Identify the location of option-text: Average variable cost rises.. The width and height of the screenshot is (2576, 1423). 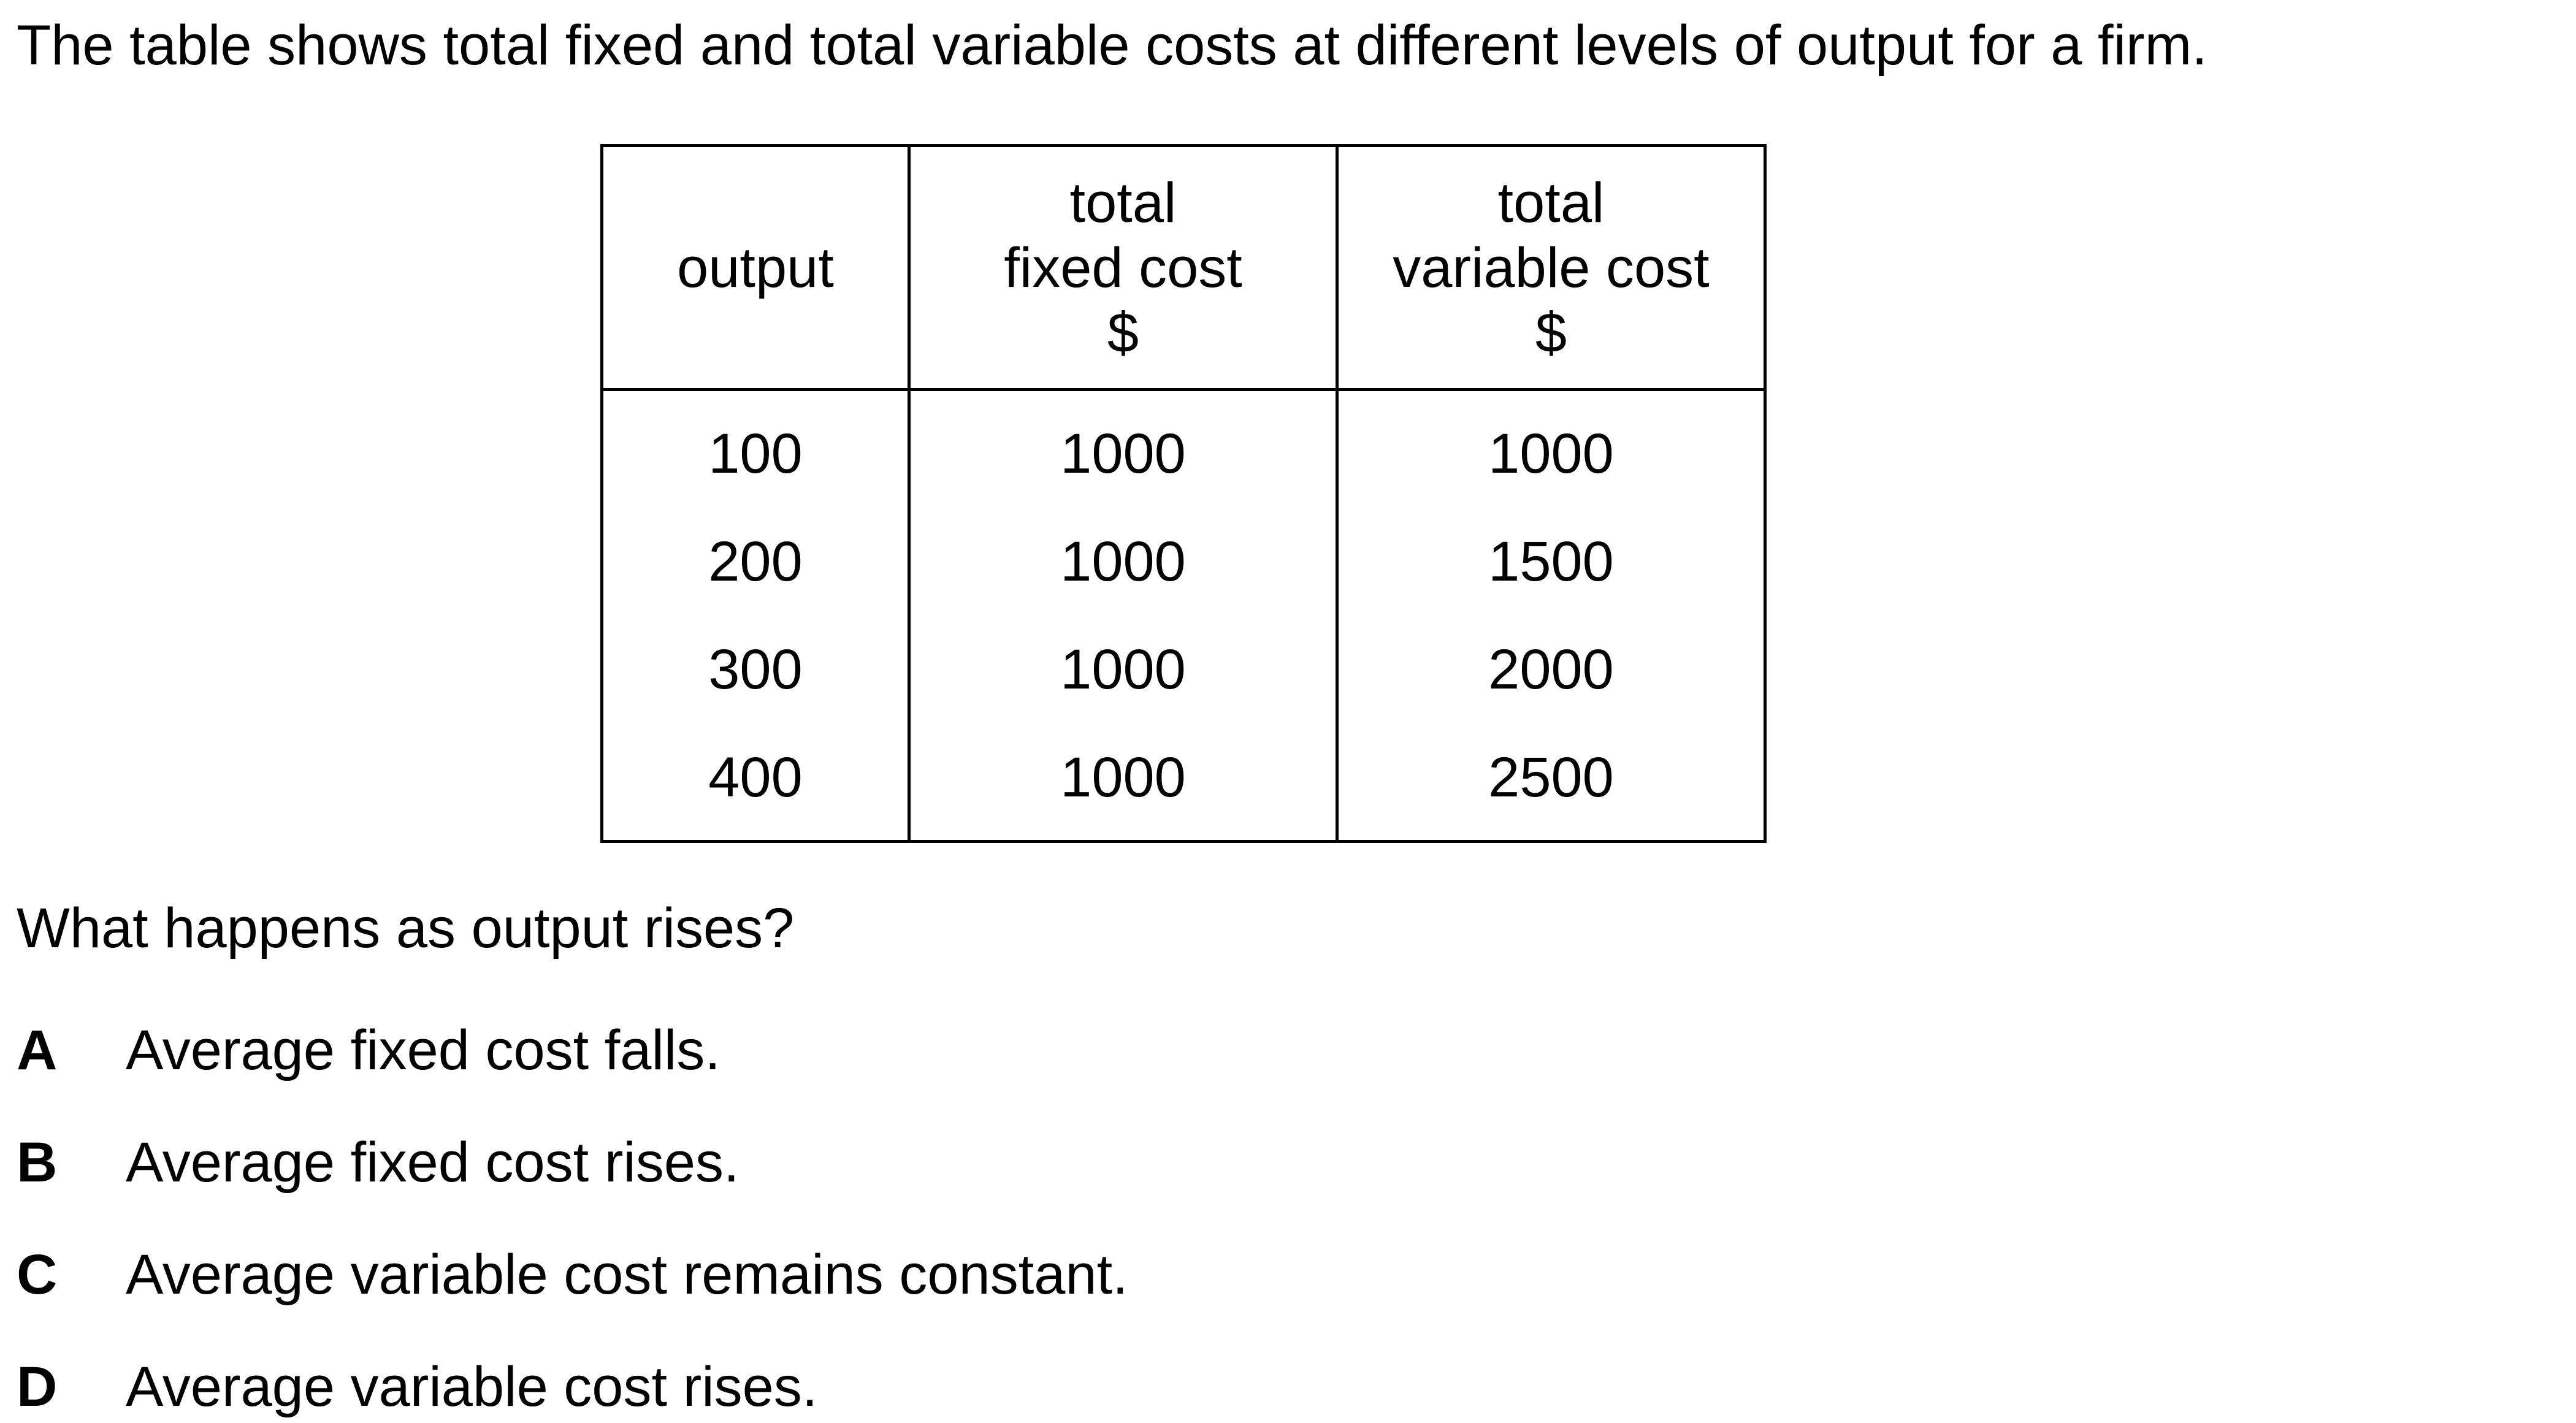
(472, 1387).